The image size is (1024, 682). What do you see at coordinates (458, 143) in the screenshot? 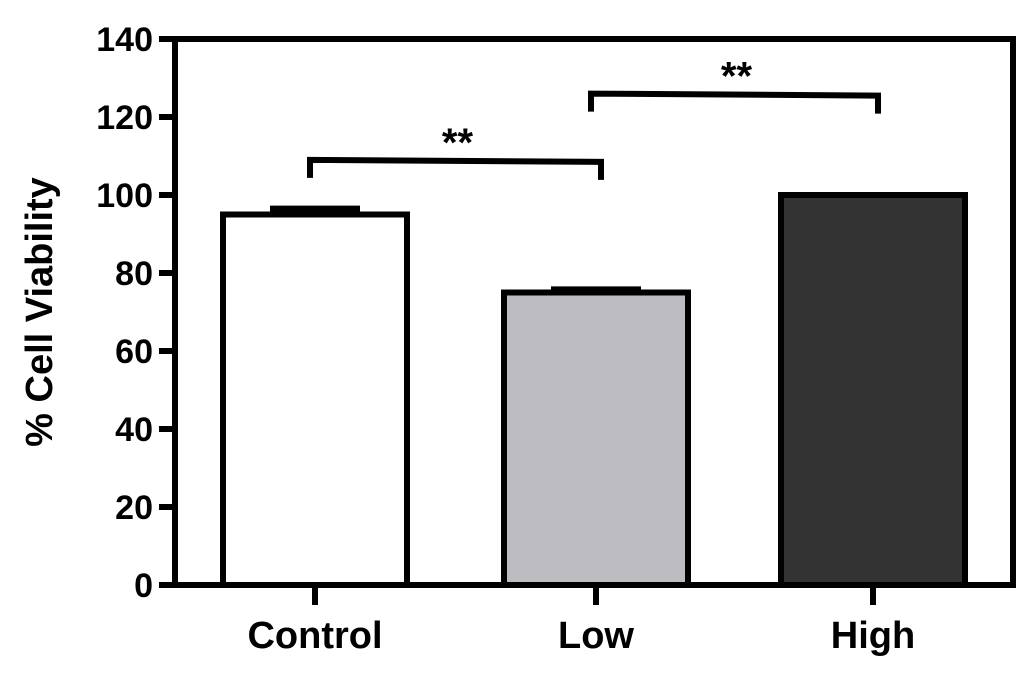
I see `significance-label-1: **` at bounding box center [458, 143].